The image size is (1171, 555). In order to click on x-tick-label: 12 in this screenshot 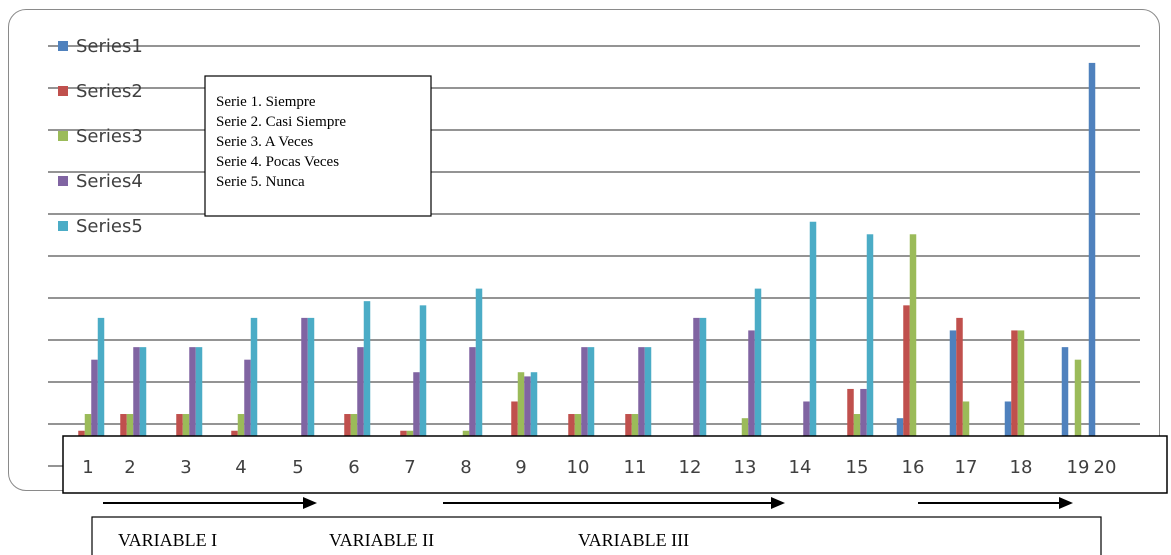, I will do `click(690, 467)`.